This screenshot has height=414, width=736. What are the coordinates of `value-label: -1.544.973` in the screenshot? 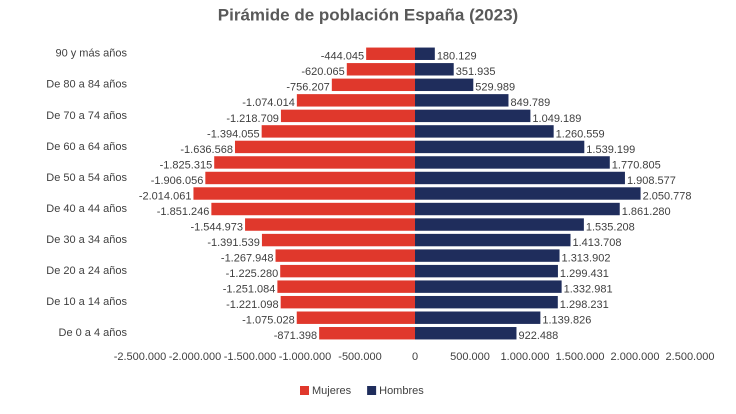 It's located at (216, 227).